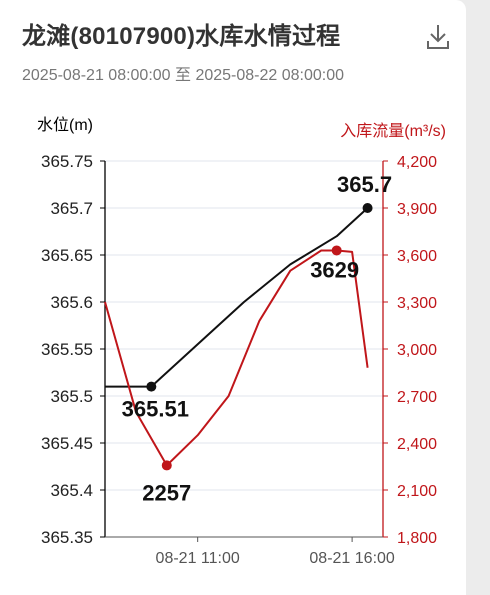  Describe the element at coordinates (67, 161) in the screenshot. I see `left-tick-label: 365.75` at that location.